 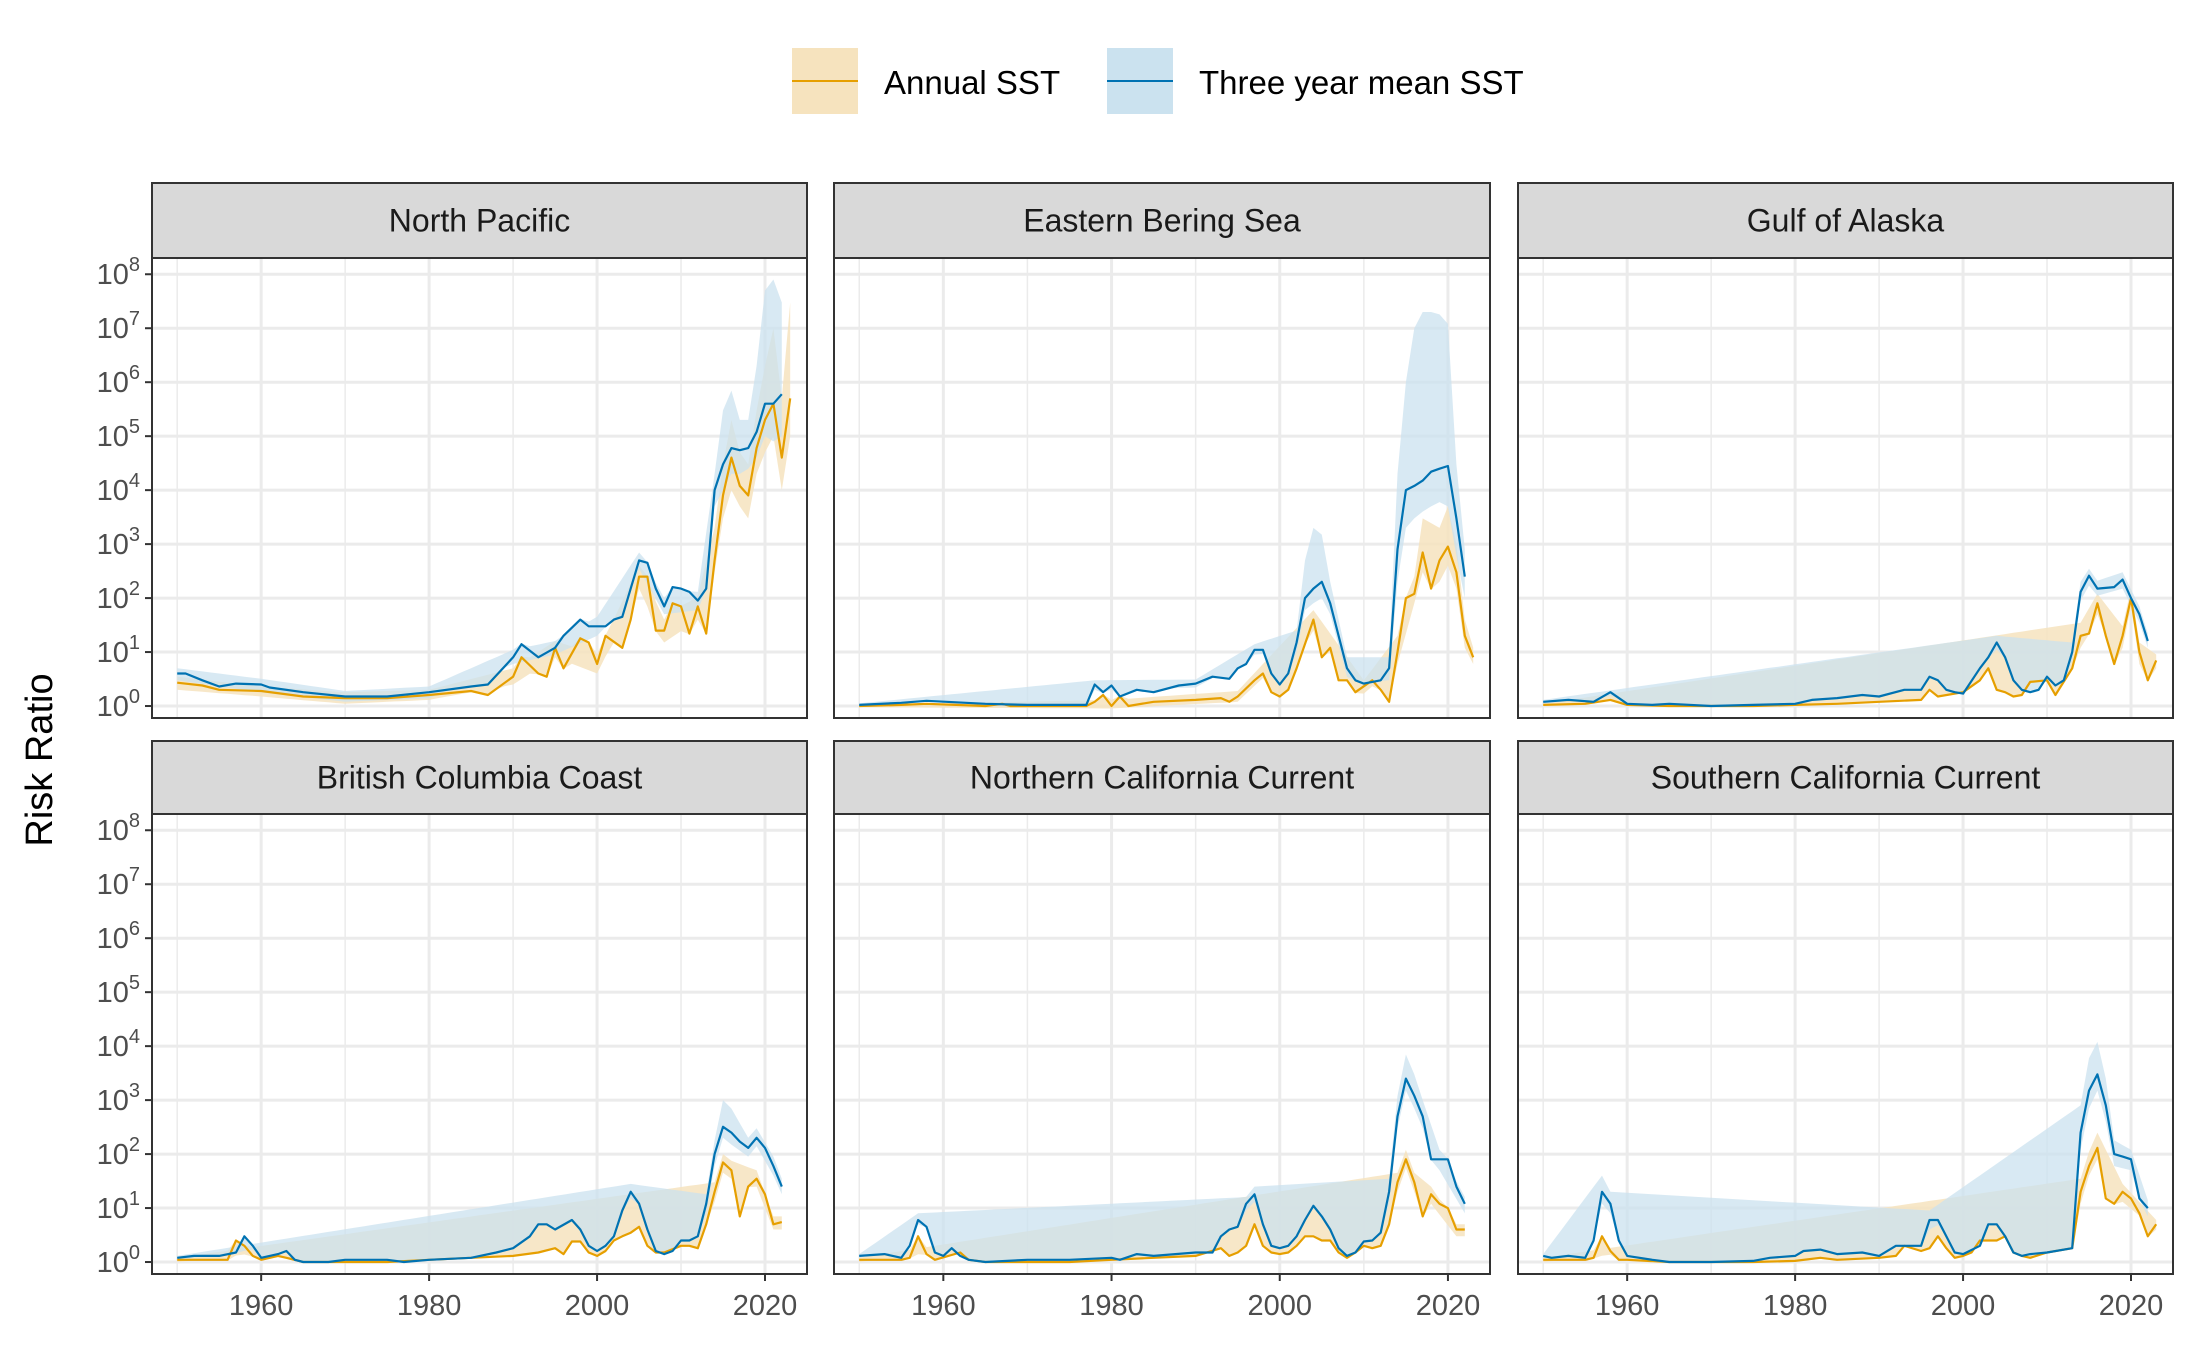 I want to click on panel-title: British Columbia Coast, so click(x=480, y=778).